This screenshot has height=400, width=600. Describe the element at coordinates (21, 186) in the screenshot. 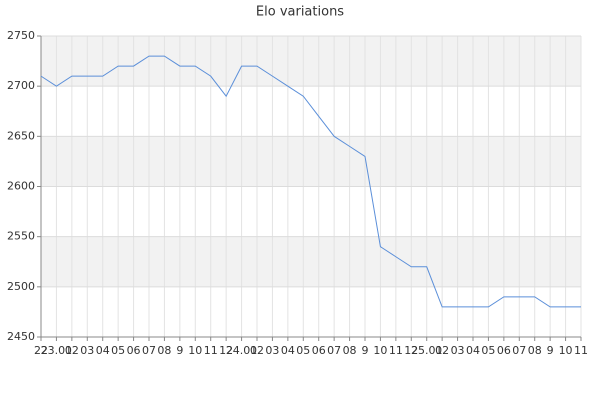

I see `y-tick-label: 2600` at that location.